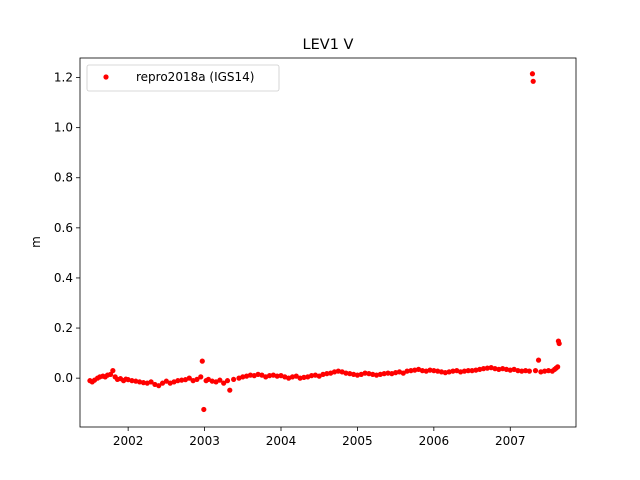 The height and width of the screenshot is (480, 640). Describe the element at coordinates (195, 77) in the screenshot. I see `legend-entry-label: repro2018a (IGS14)` at that location.